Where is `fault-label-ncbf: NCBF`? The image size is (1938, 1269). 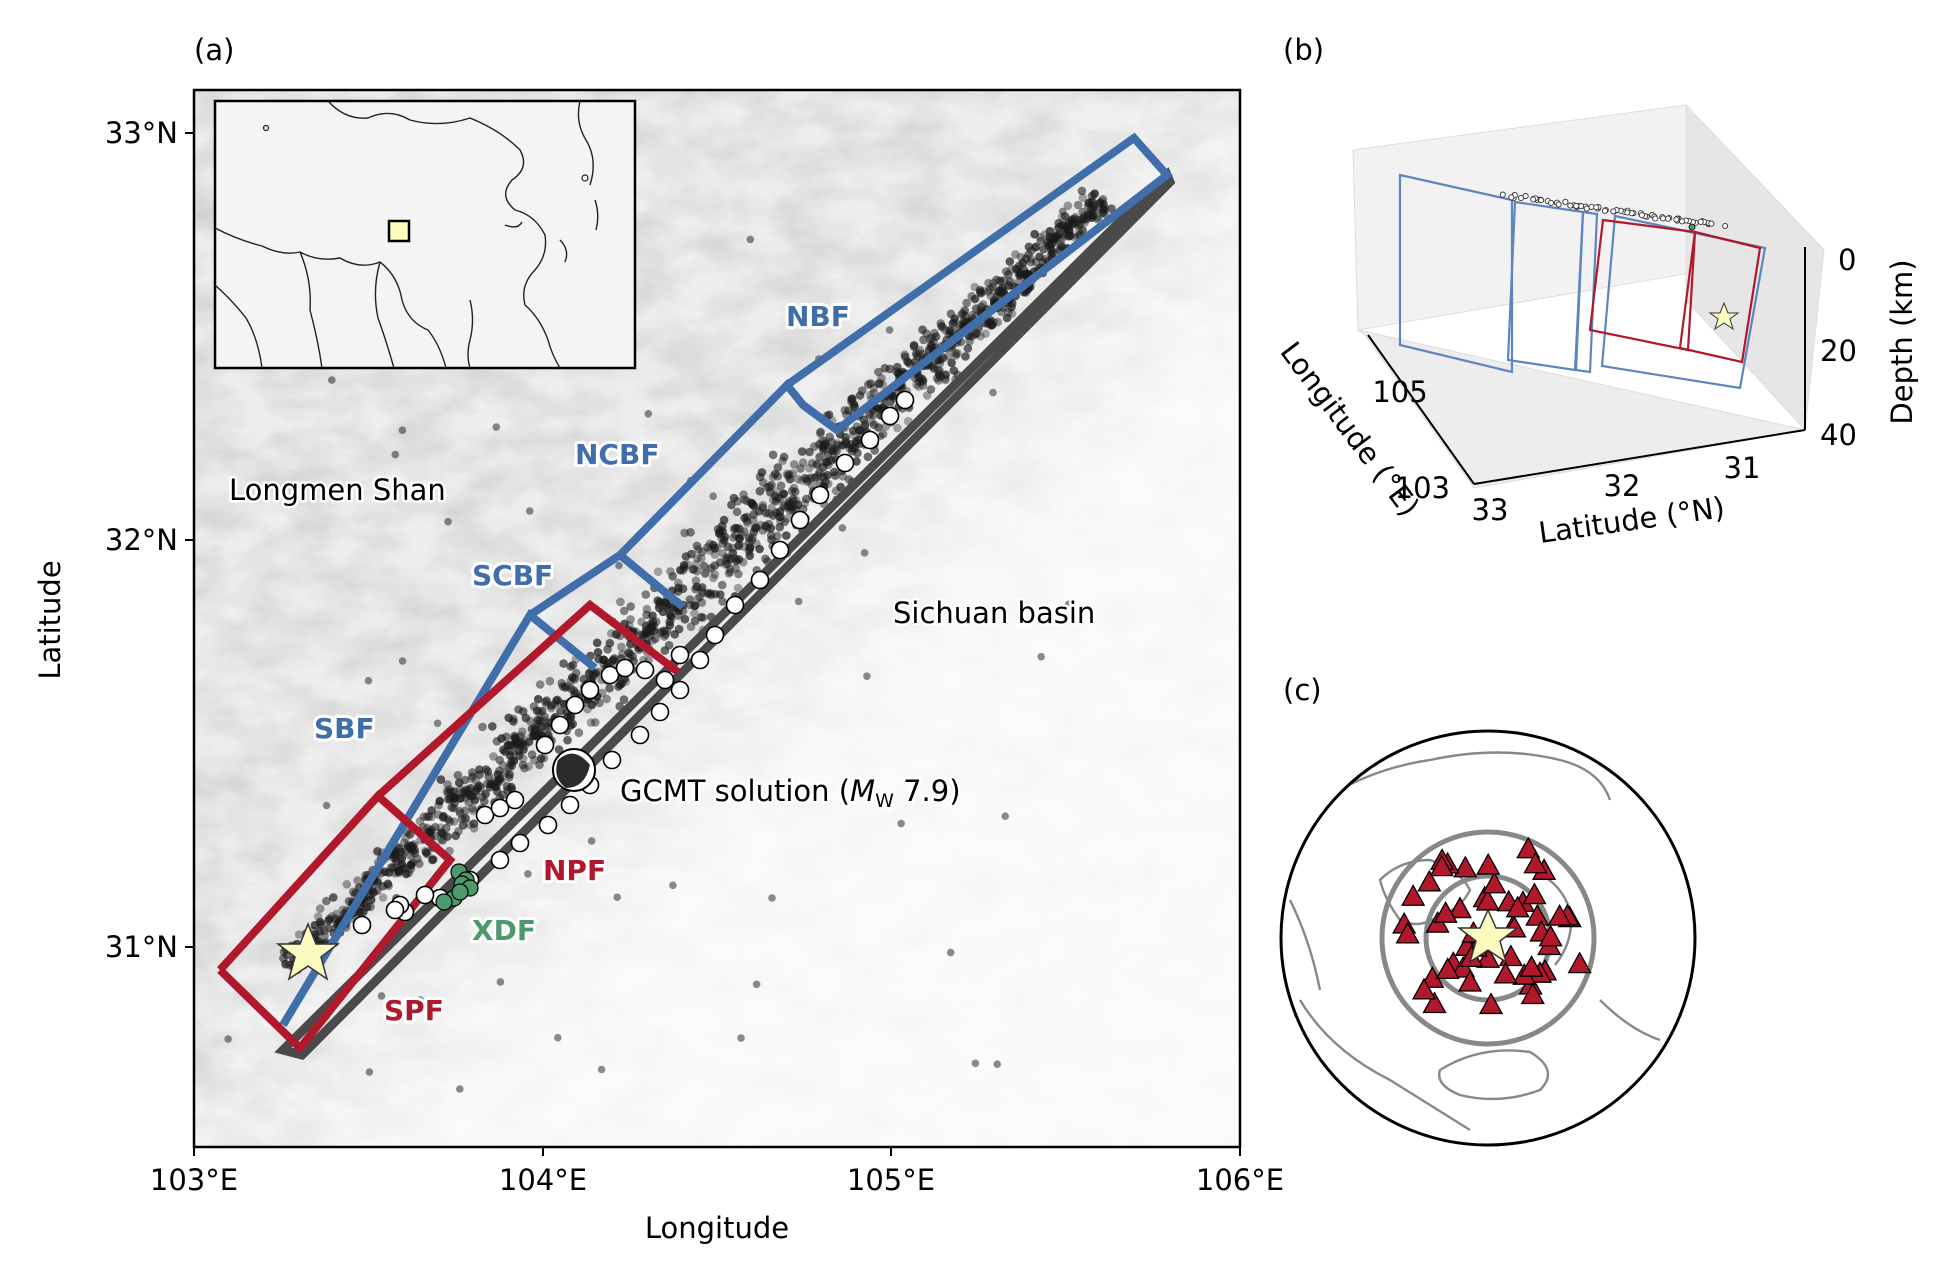
fault-label-ncbf: NCBF is located at coordinates (617, 454).